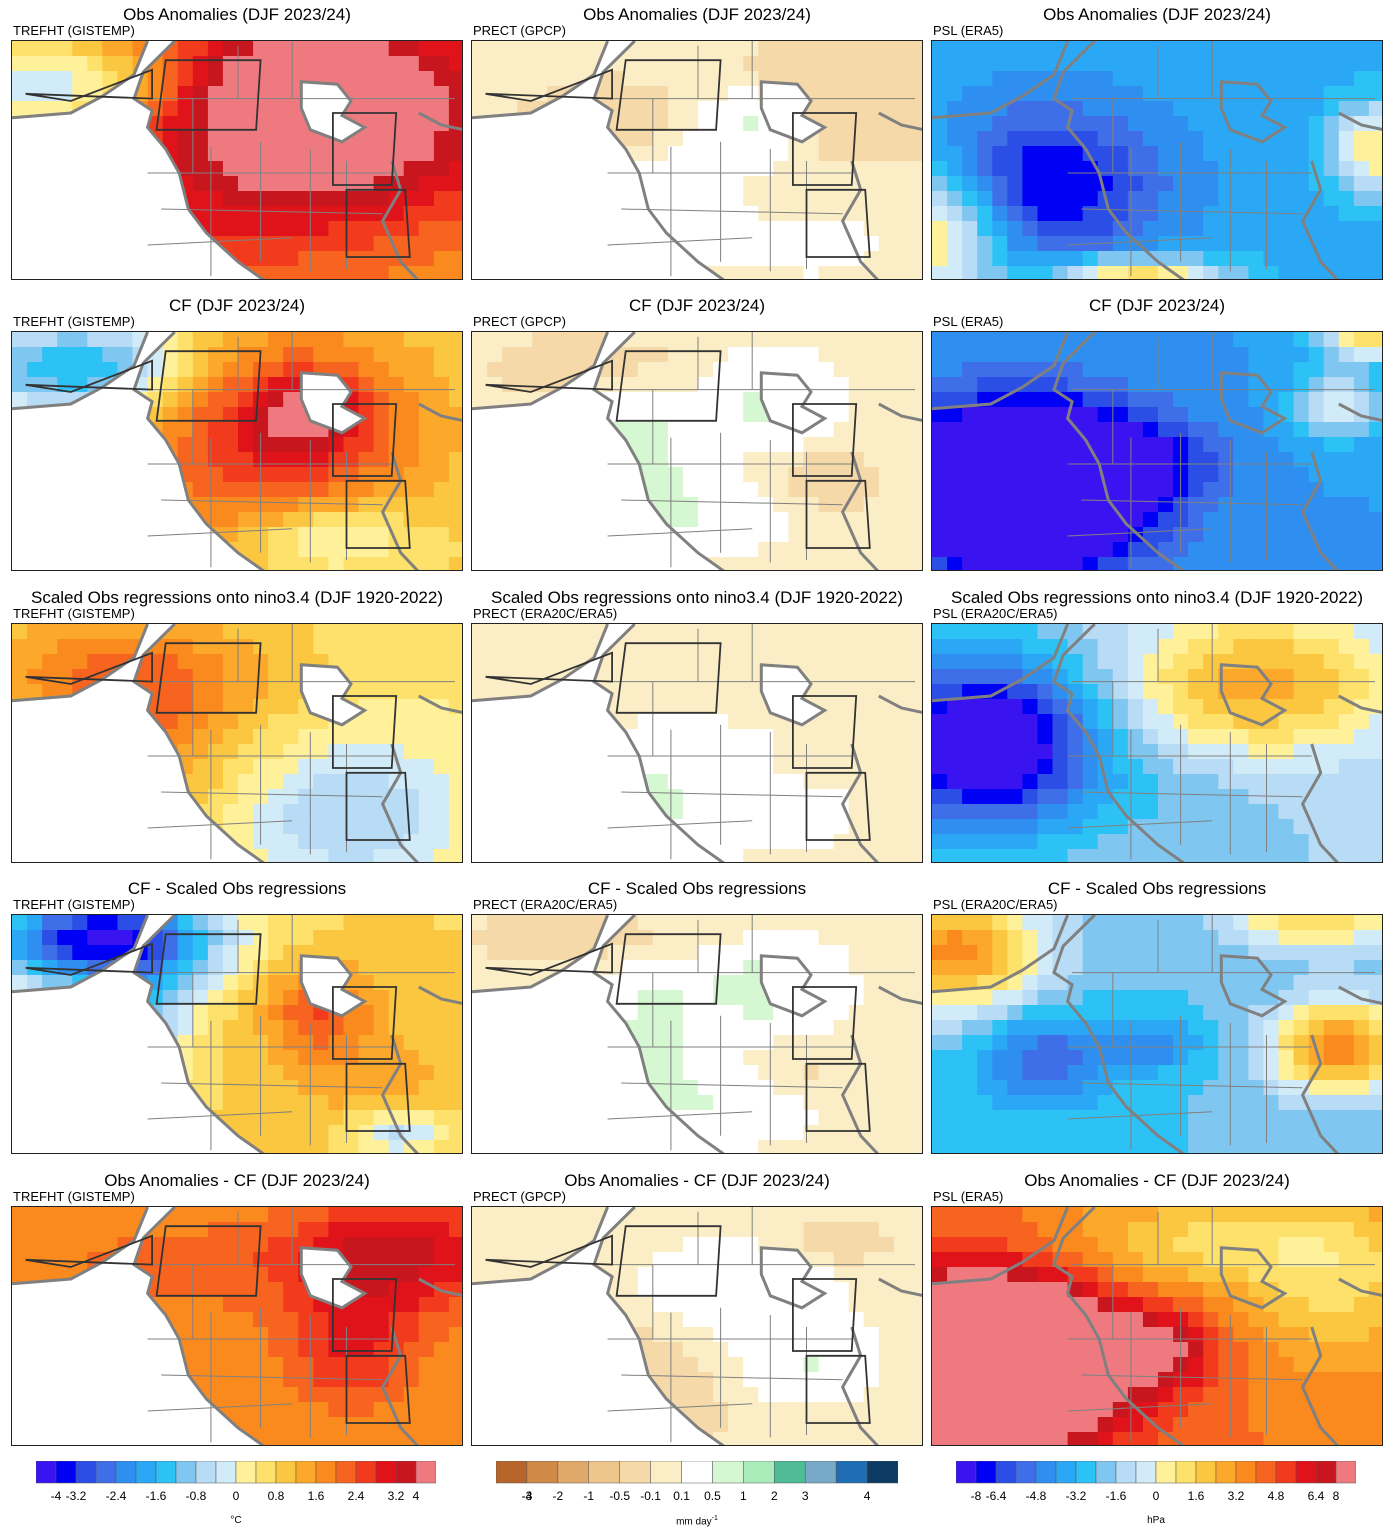 This screenshot has width=1394, height=1535. What do you see at coordinates (697, 743) in the screenshot?
I see `map-field` at bounding box center [697, 743].